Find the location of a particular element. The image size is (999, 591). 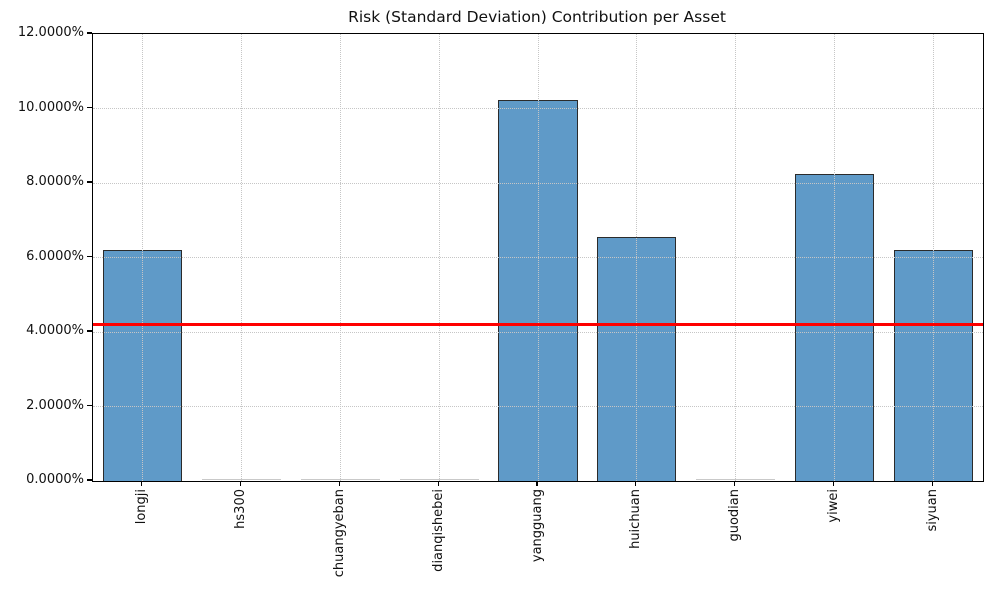

x-tick-label-guodian: guodian is located at coordinates (735, 515).